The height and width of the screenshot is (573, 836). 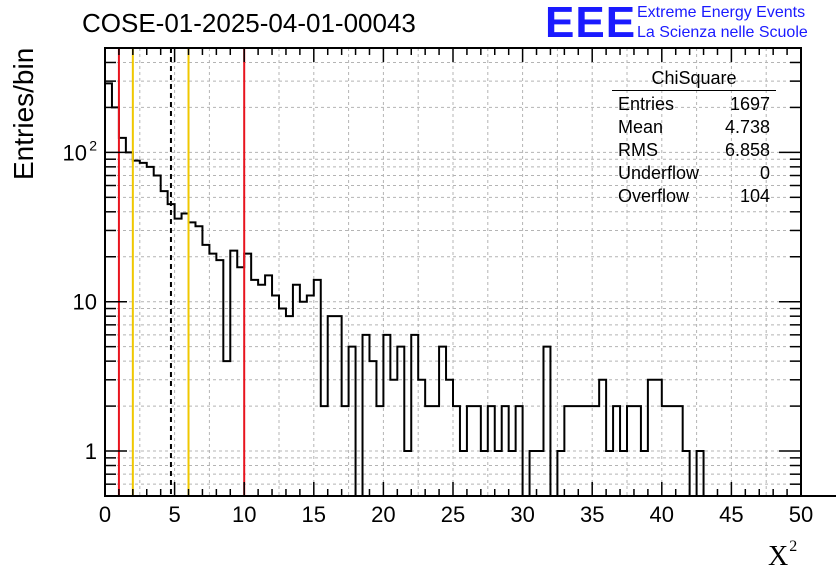 I want to click on eee-logo: EEE, so click(x=591, y=23).